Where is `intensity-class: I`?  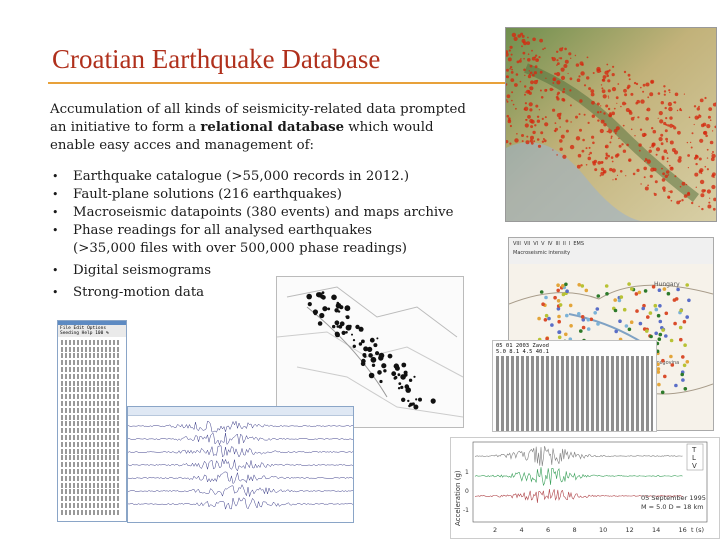
intensity-class: I is located at coordinates (569, 244).